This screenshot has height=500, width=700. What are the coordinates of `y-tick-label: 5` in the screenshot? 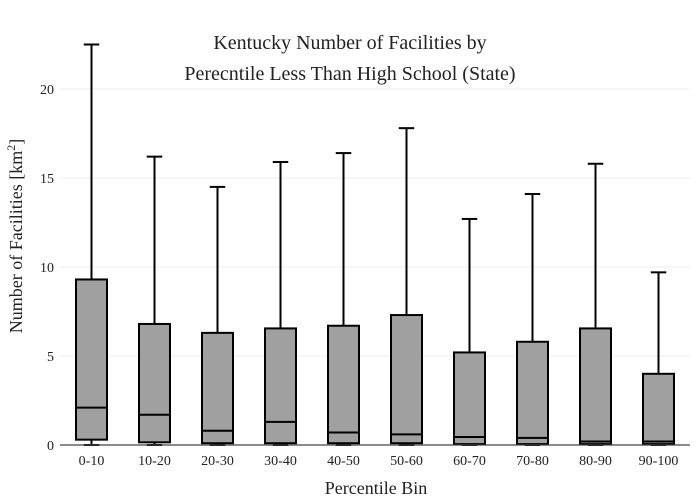 It's located at (50, 357).